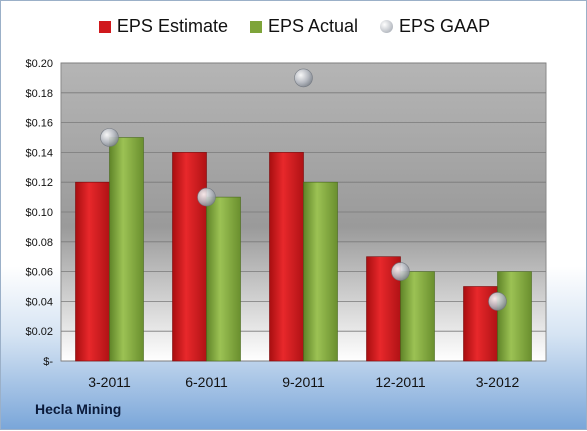 The height and width of the screenshot is (431, 587). I want to click on y-tick-label: $-, so click(48, 362).